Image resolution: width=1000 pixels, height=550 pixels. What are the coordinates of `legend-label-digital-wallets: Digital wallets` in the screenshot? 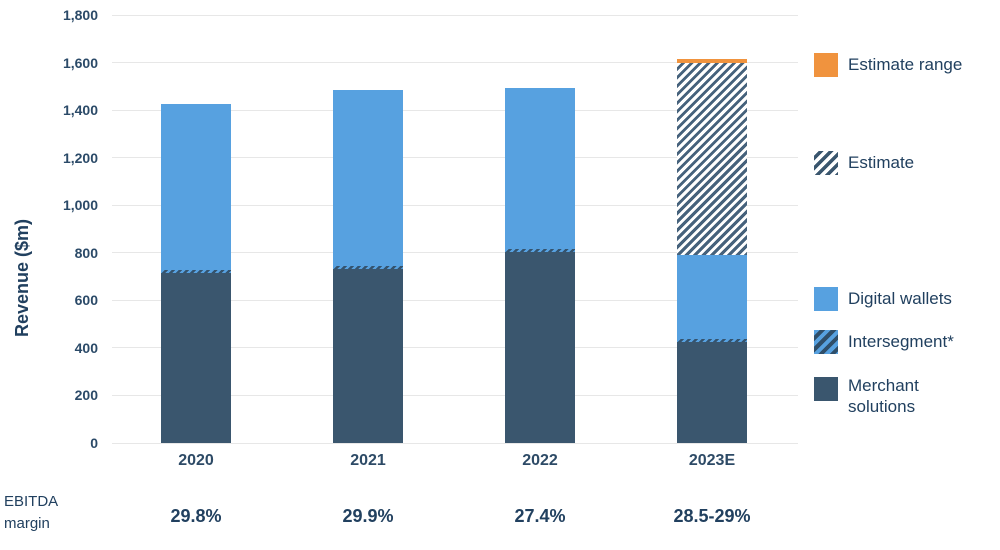 It's located at (900, 298).